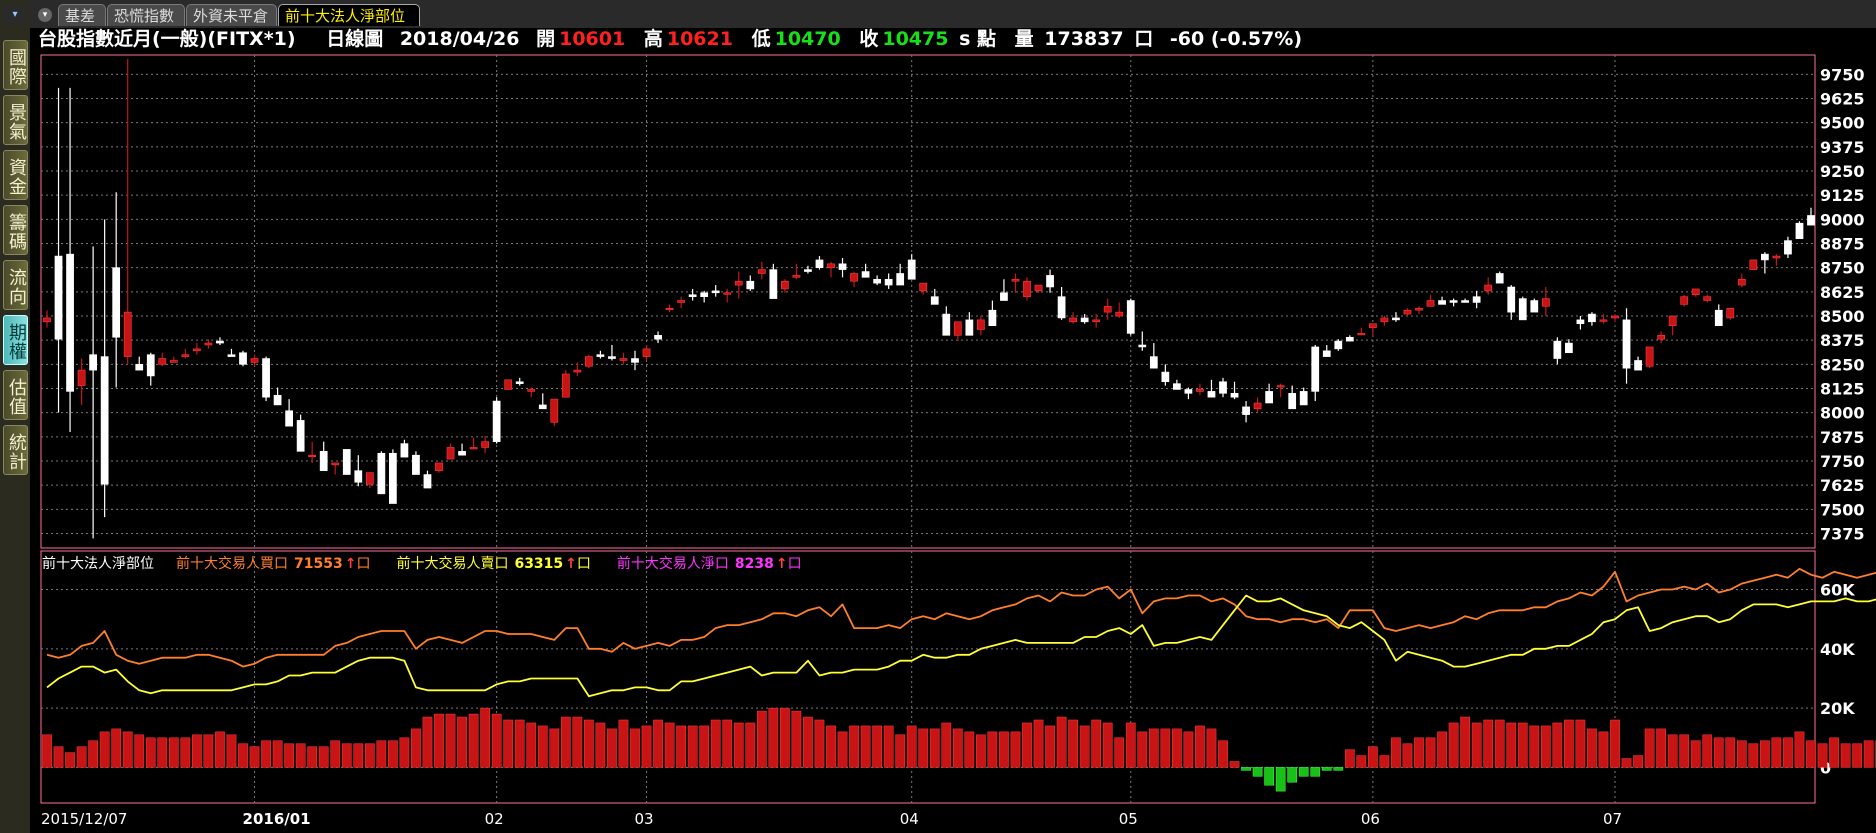 The image size is (1876, 833). I want to click on sidebar-item-3: 籌碼, so click(15, 230).